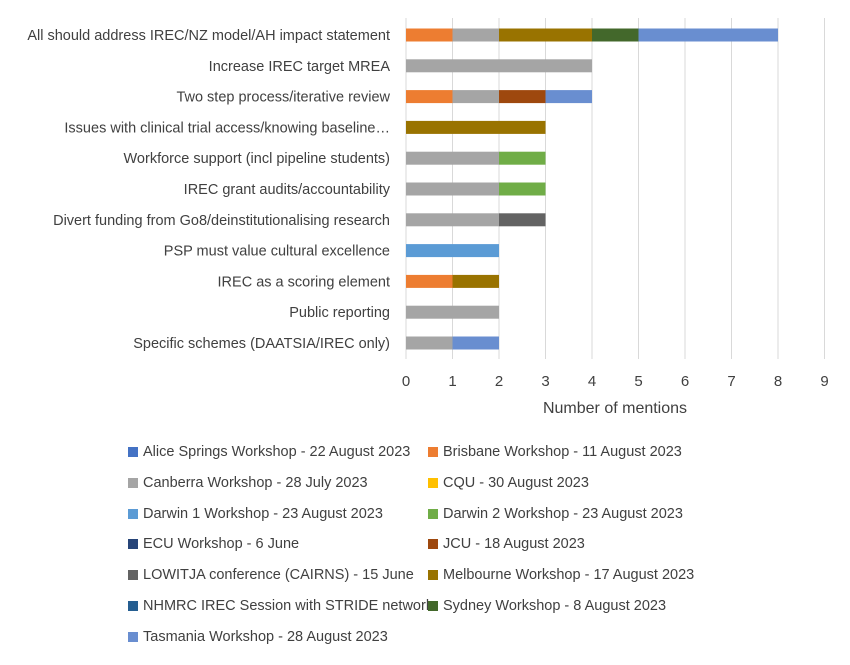  Describe the element at coordinates (263, 513) in the screenshot. I see `legend-label: Darwin 1 Workshop - 23 August 2023` at that location.